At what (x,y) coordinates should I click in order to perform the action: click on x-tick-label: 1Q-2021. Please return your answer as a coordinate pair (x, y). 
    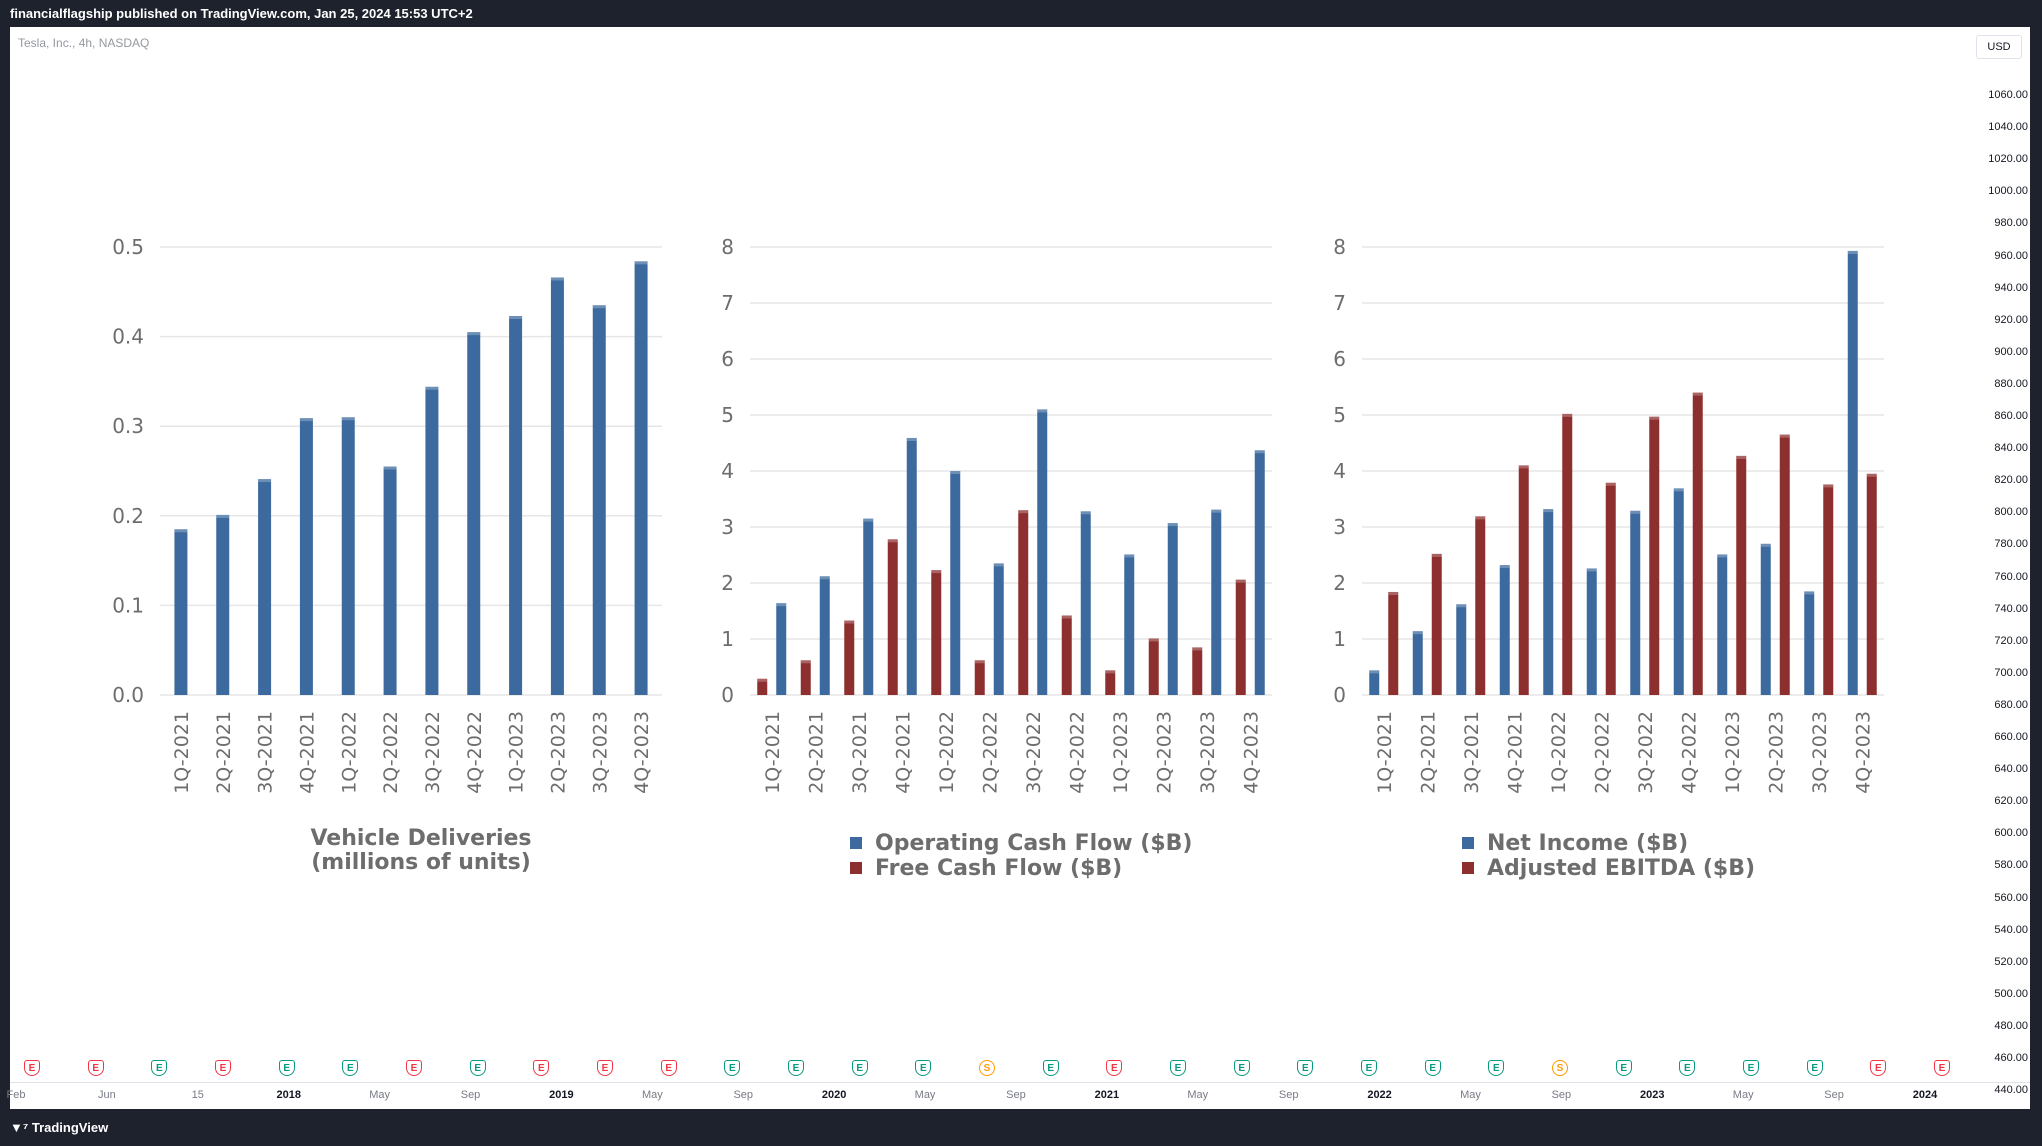
    Looking at the image, I should click on (182, 752).